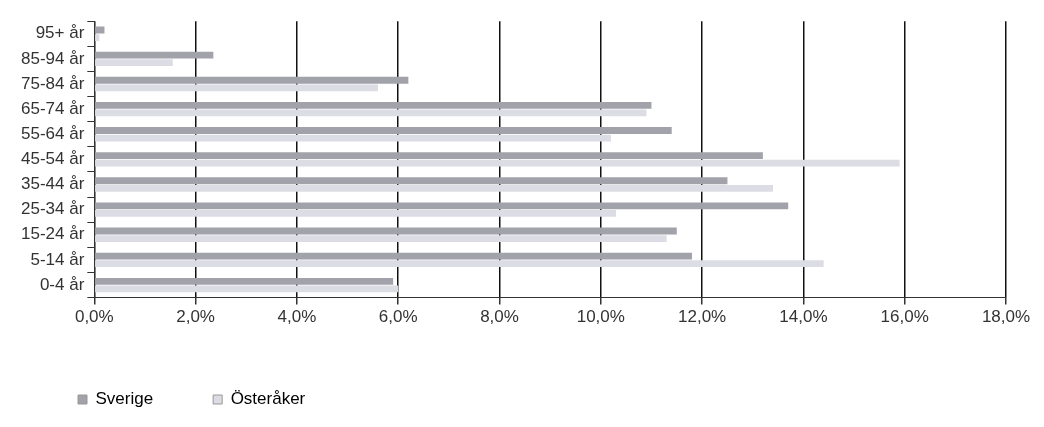 This screenshot has height=427, width=1044. I want to click on y-tick-label: 75-84 år, so click(52, 83).